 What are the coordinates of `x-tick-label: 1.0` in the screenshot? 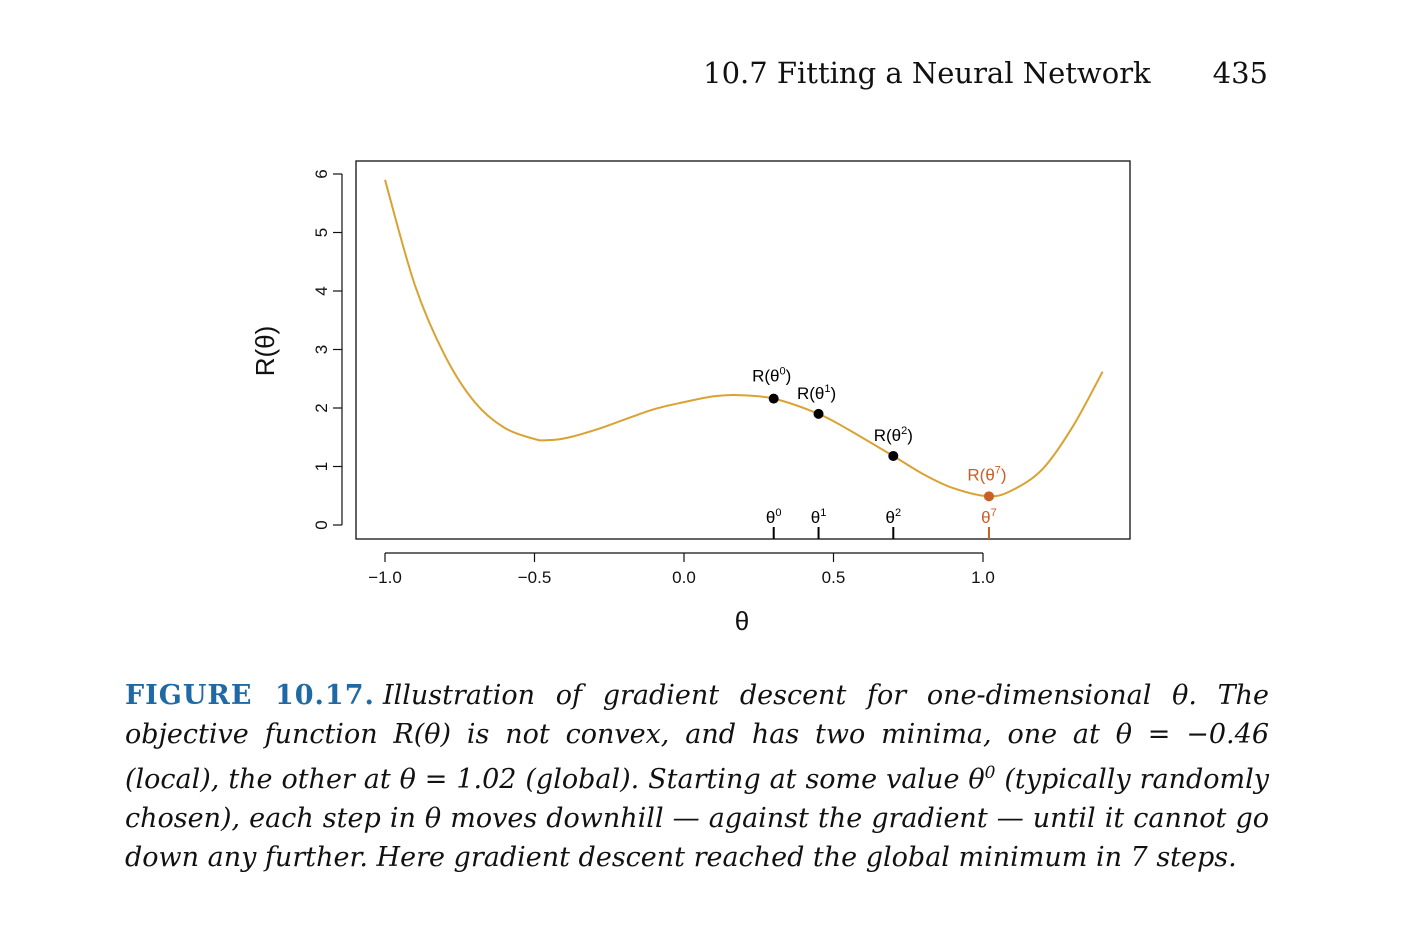 It's located at (983, 577).